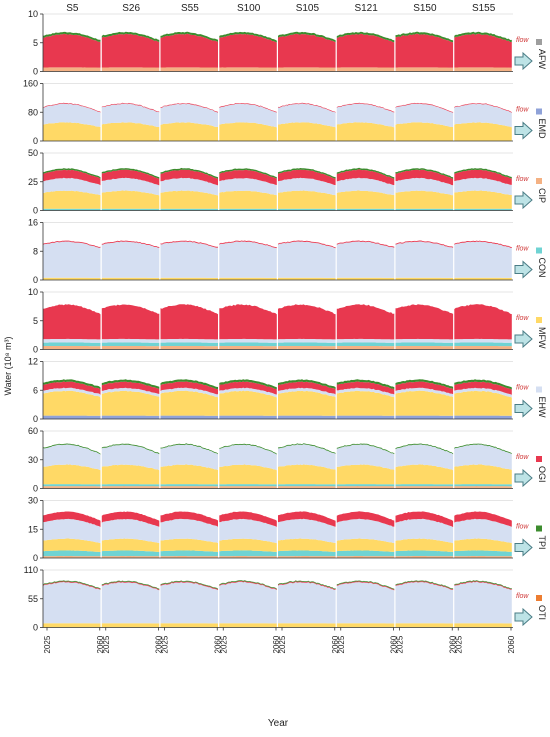 This screenshot has width=550, height=737. I want to click on area-tpi-cip-s105, so click(307, 557).